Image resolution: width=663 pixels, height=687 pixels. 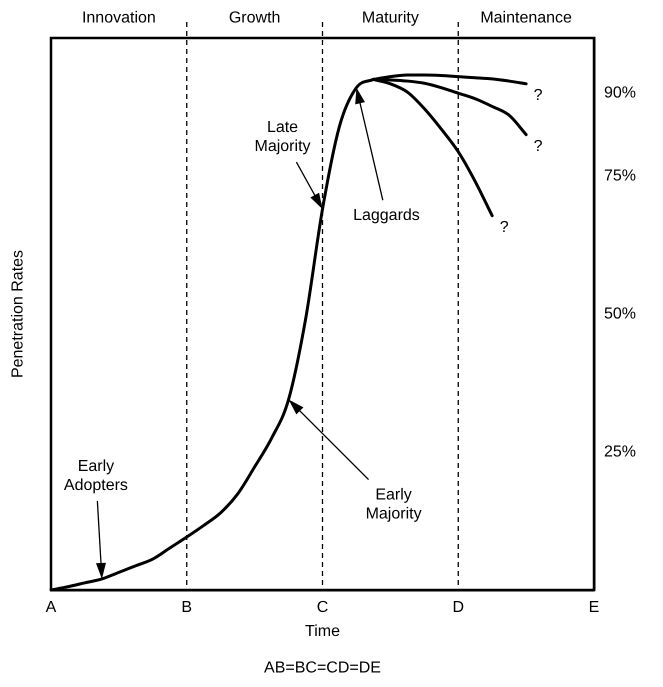 What do you see at coordinates (17, 314) in the screenshot?
I see `y-axis-title: Penetration Rates` at bounding box center [17, 314].